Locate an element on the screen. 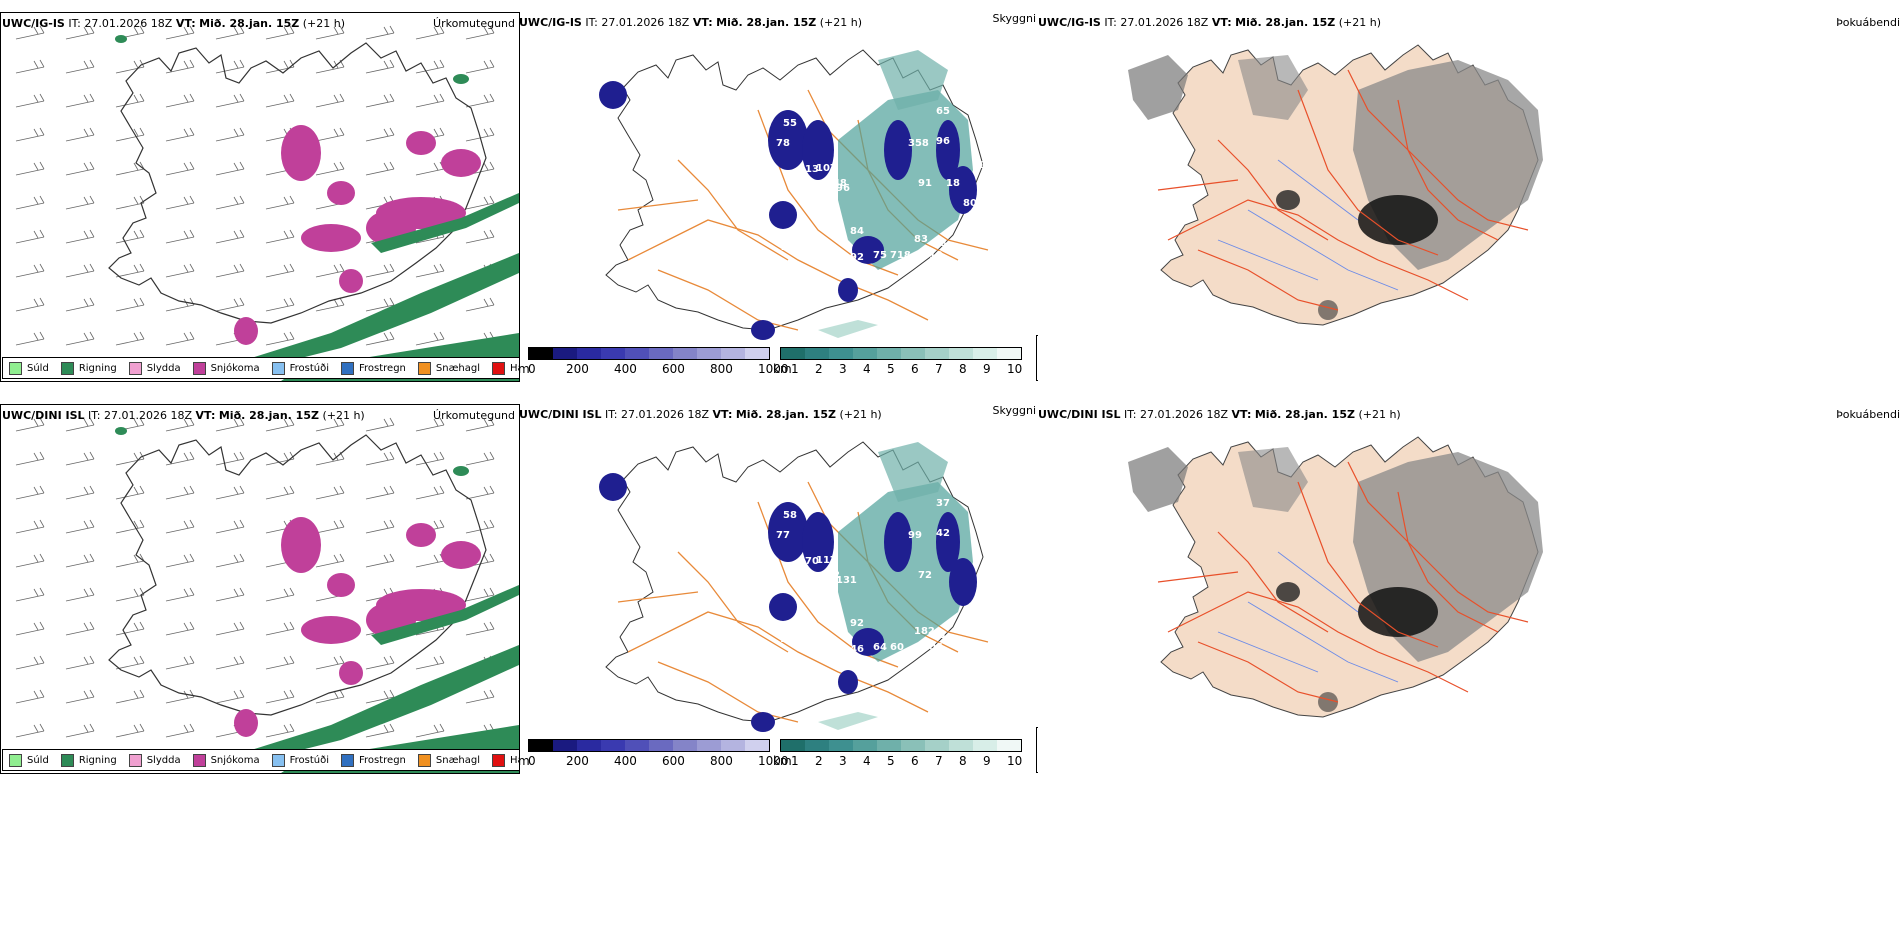 The width and height of the screenshot is (1900, 950). ceiling-value: 55 is located at coordinates (790, 123).